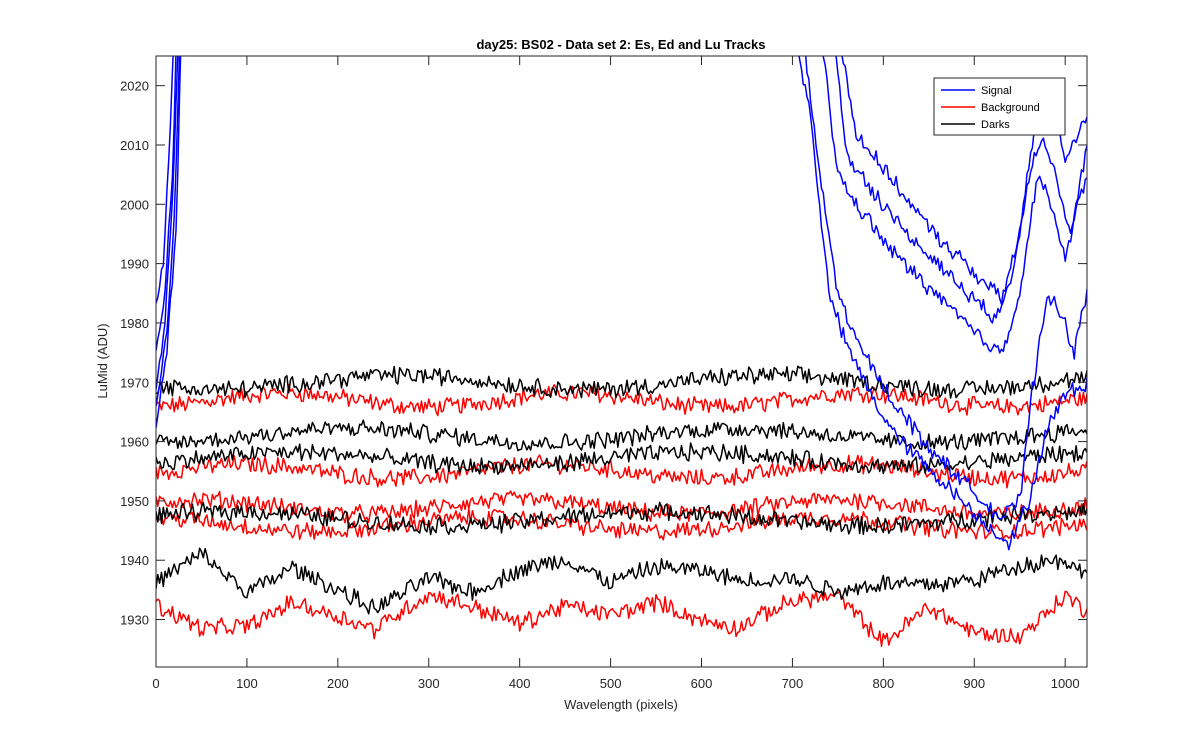 The height and width of the screenshot is (755, 1200). What do you see at coordinates (247, 683) in the screenshot?
I see `x-tick-label: 100` at bounding box center [247, 683].